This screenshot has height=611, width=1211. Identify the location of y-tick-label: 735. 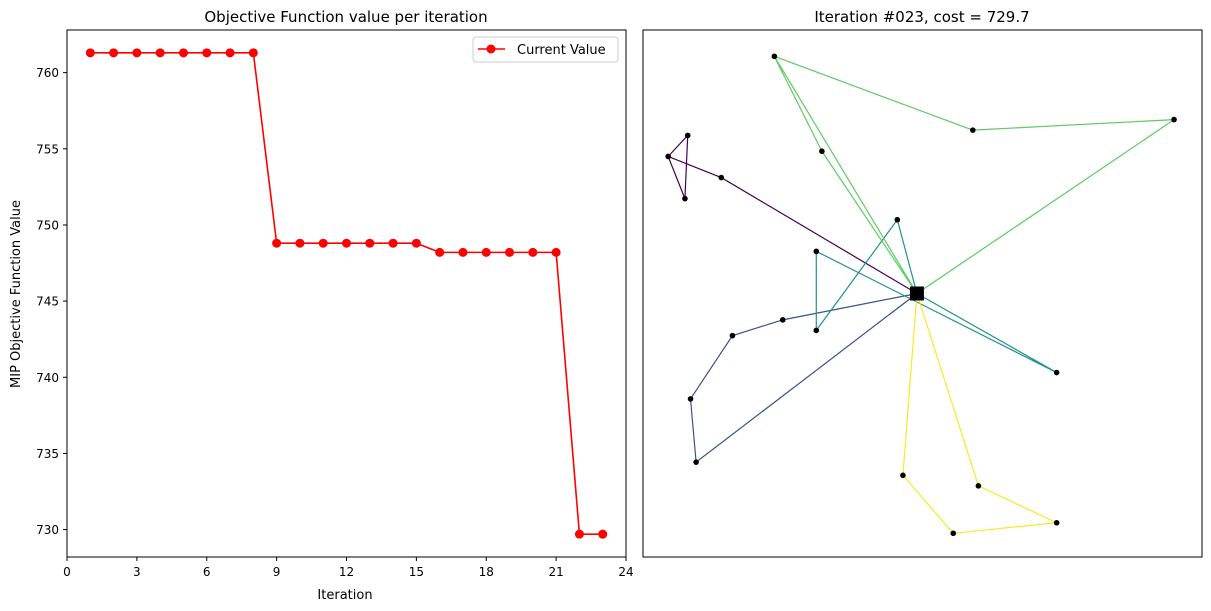
(47, 454).